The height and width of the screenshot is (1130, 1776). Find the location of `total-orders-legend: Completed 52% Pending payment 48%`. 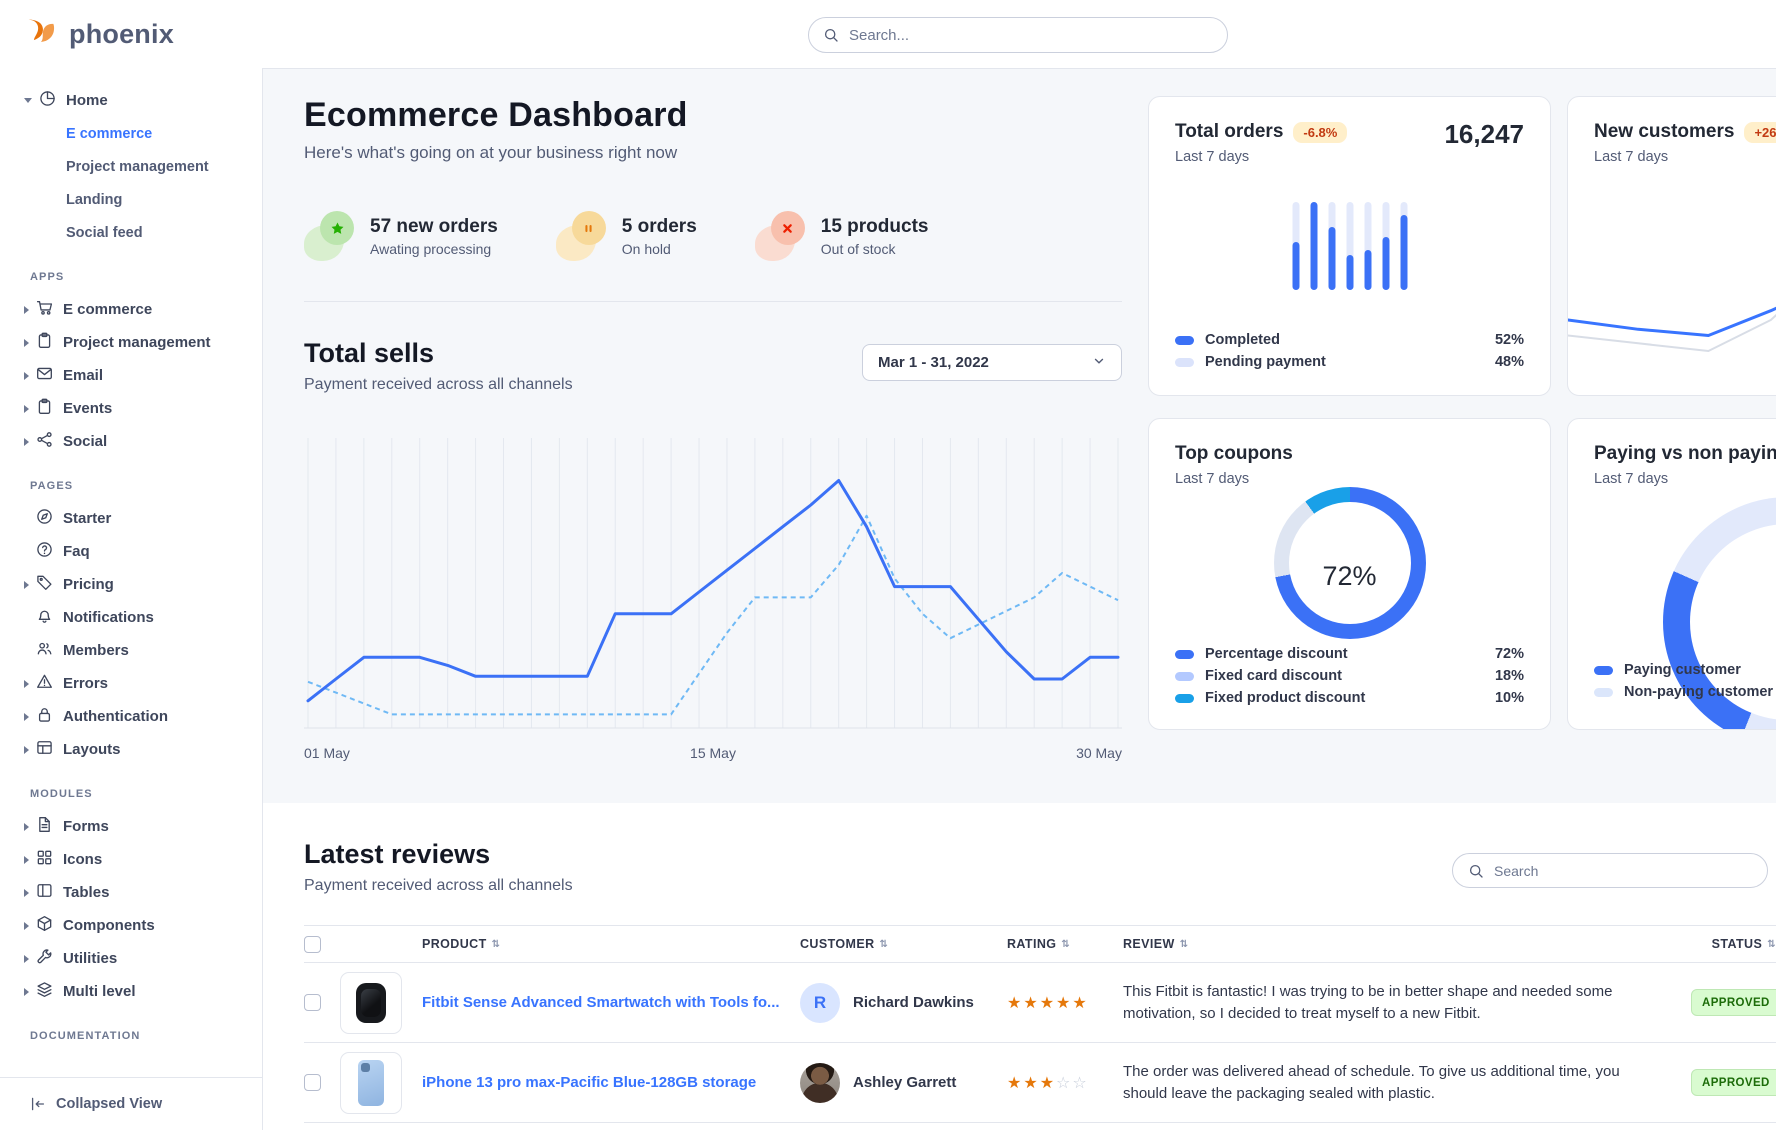

total-orders-legend: Completed 52% Pending payment 48% is located at coordinates (1349, 351).